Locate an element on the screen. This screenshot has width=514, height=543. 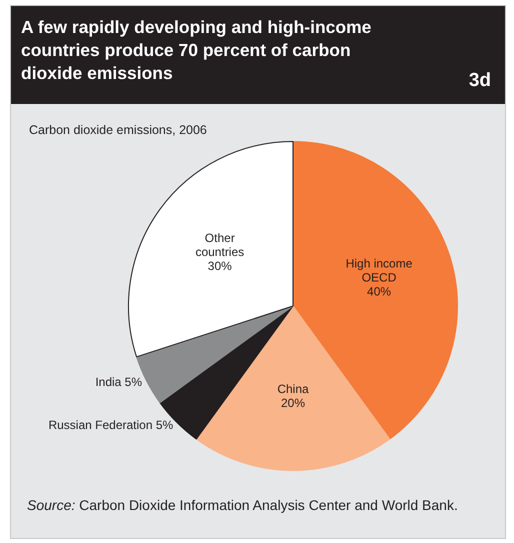
text: 3d is located at coordinates (479, 81).